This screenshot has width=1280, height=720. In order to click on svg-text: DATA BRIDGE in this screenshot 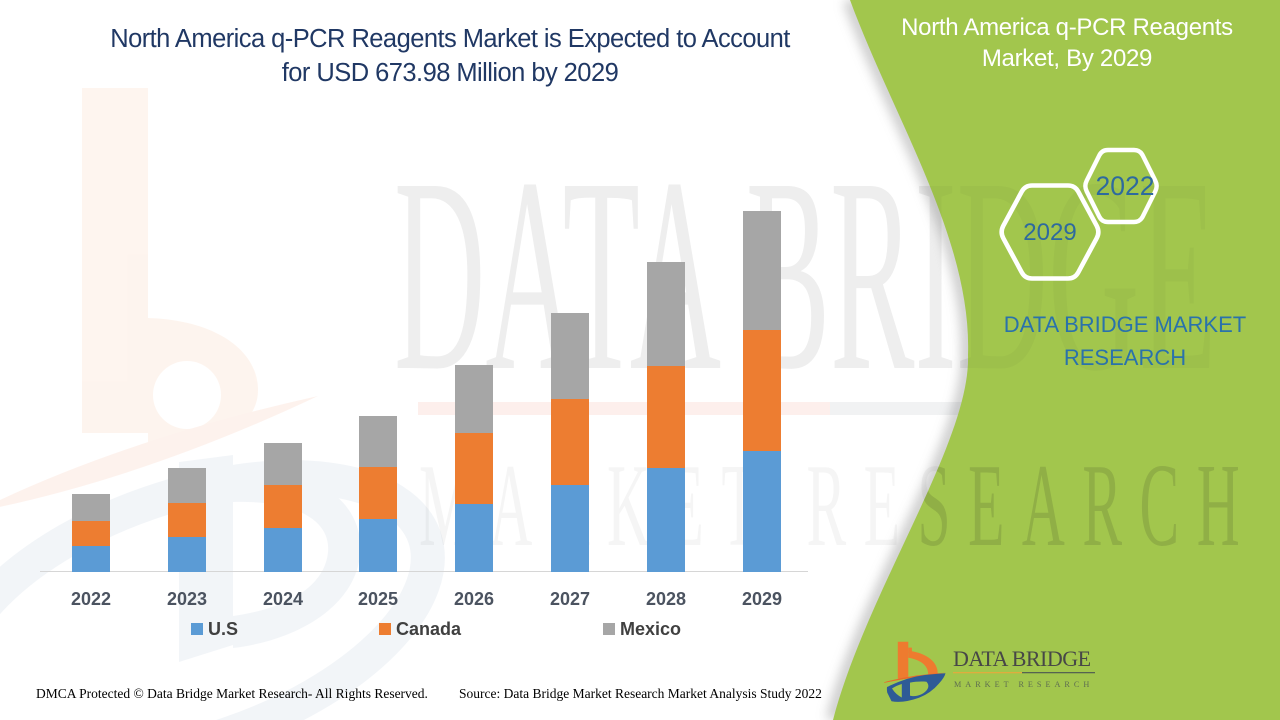, I will do `click(1022, 658)`.